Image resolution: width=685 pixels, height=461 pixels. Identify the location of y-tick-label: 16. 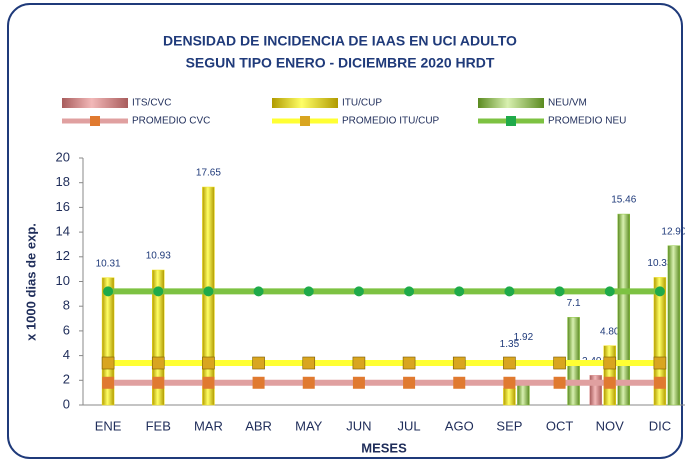
(63, 206).